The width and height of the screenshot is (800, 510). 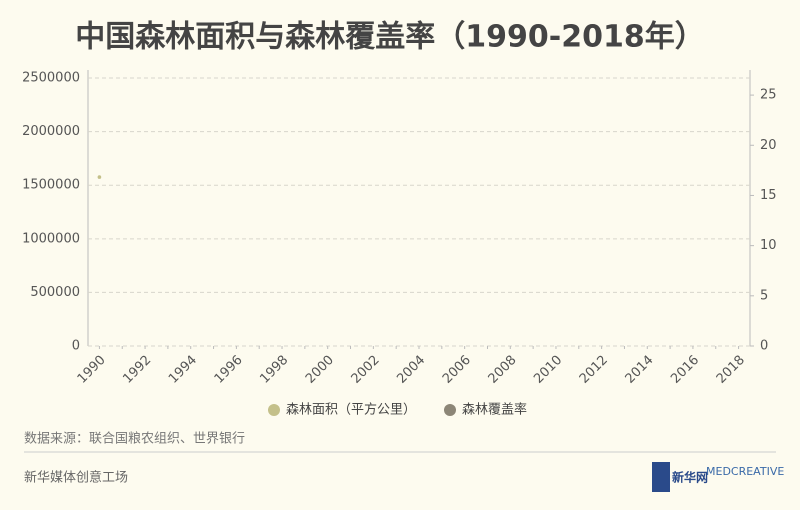 What do you see at coordinates (768, 145) in the screenshot?
I see `y2-tick-label: 20` at bounding box center [768, 145].